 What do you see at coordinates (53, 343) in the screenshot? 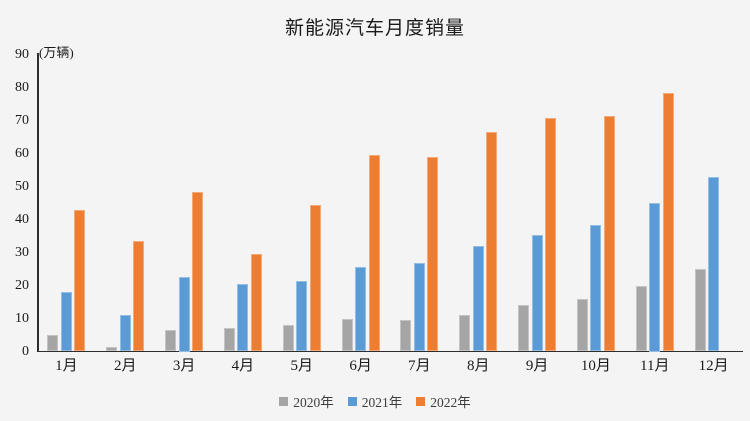
I see `bar-2020年-1月` at bounding box center [53, 343].